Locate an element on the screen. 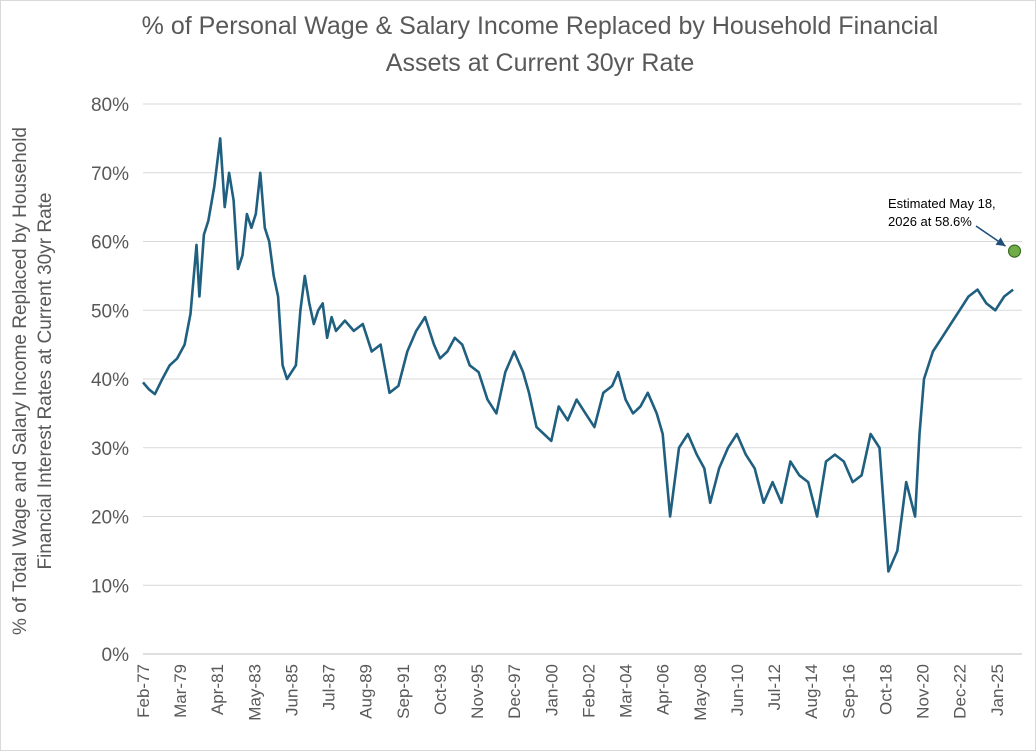 Image resolution: width=1036 pixels, height=751 pixels. x-tick-label: Mar-79 is located at coordinates (180, 691).